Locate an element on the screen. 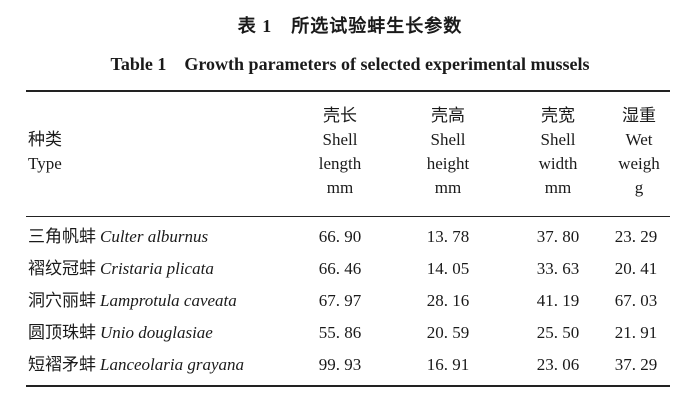 The height and width of the screenshot is (401, 700). species-latin: Culter alburnus is located at coordinates (154, 236).